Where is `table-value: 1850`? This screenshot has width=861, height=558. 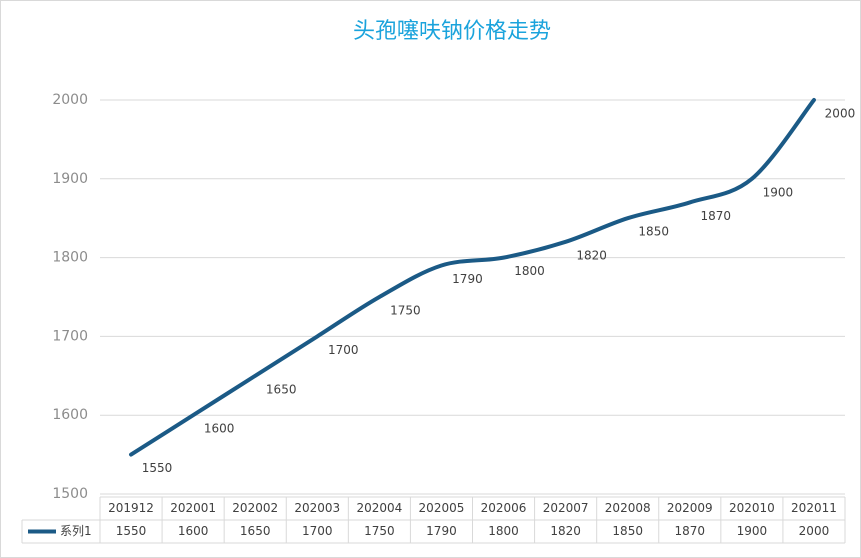
table-value: 1850 is located at coordinates (627, 531).